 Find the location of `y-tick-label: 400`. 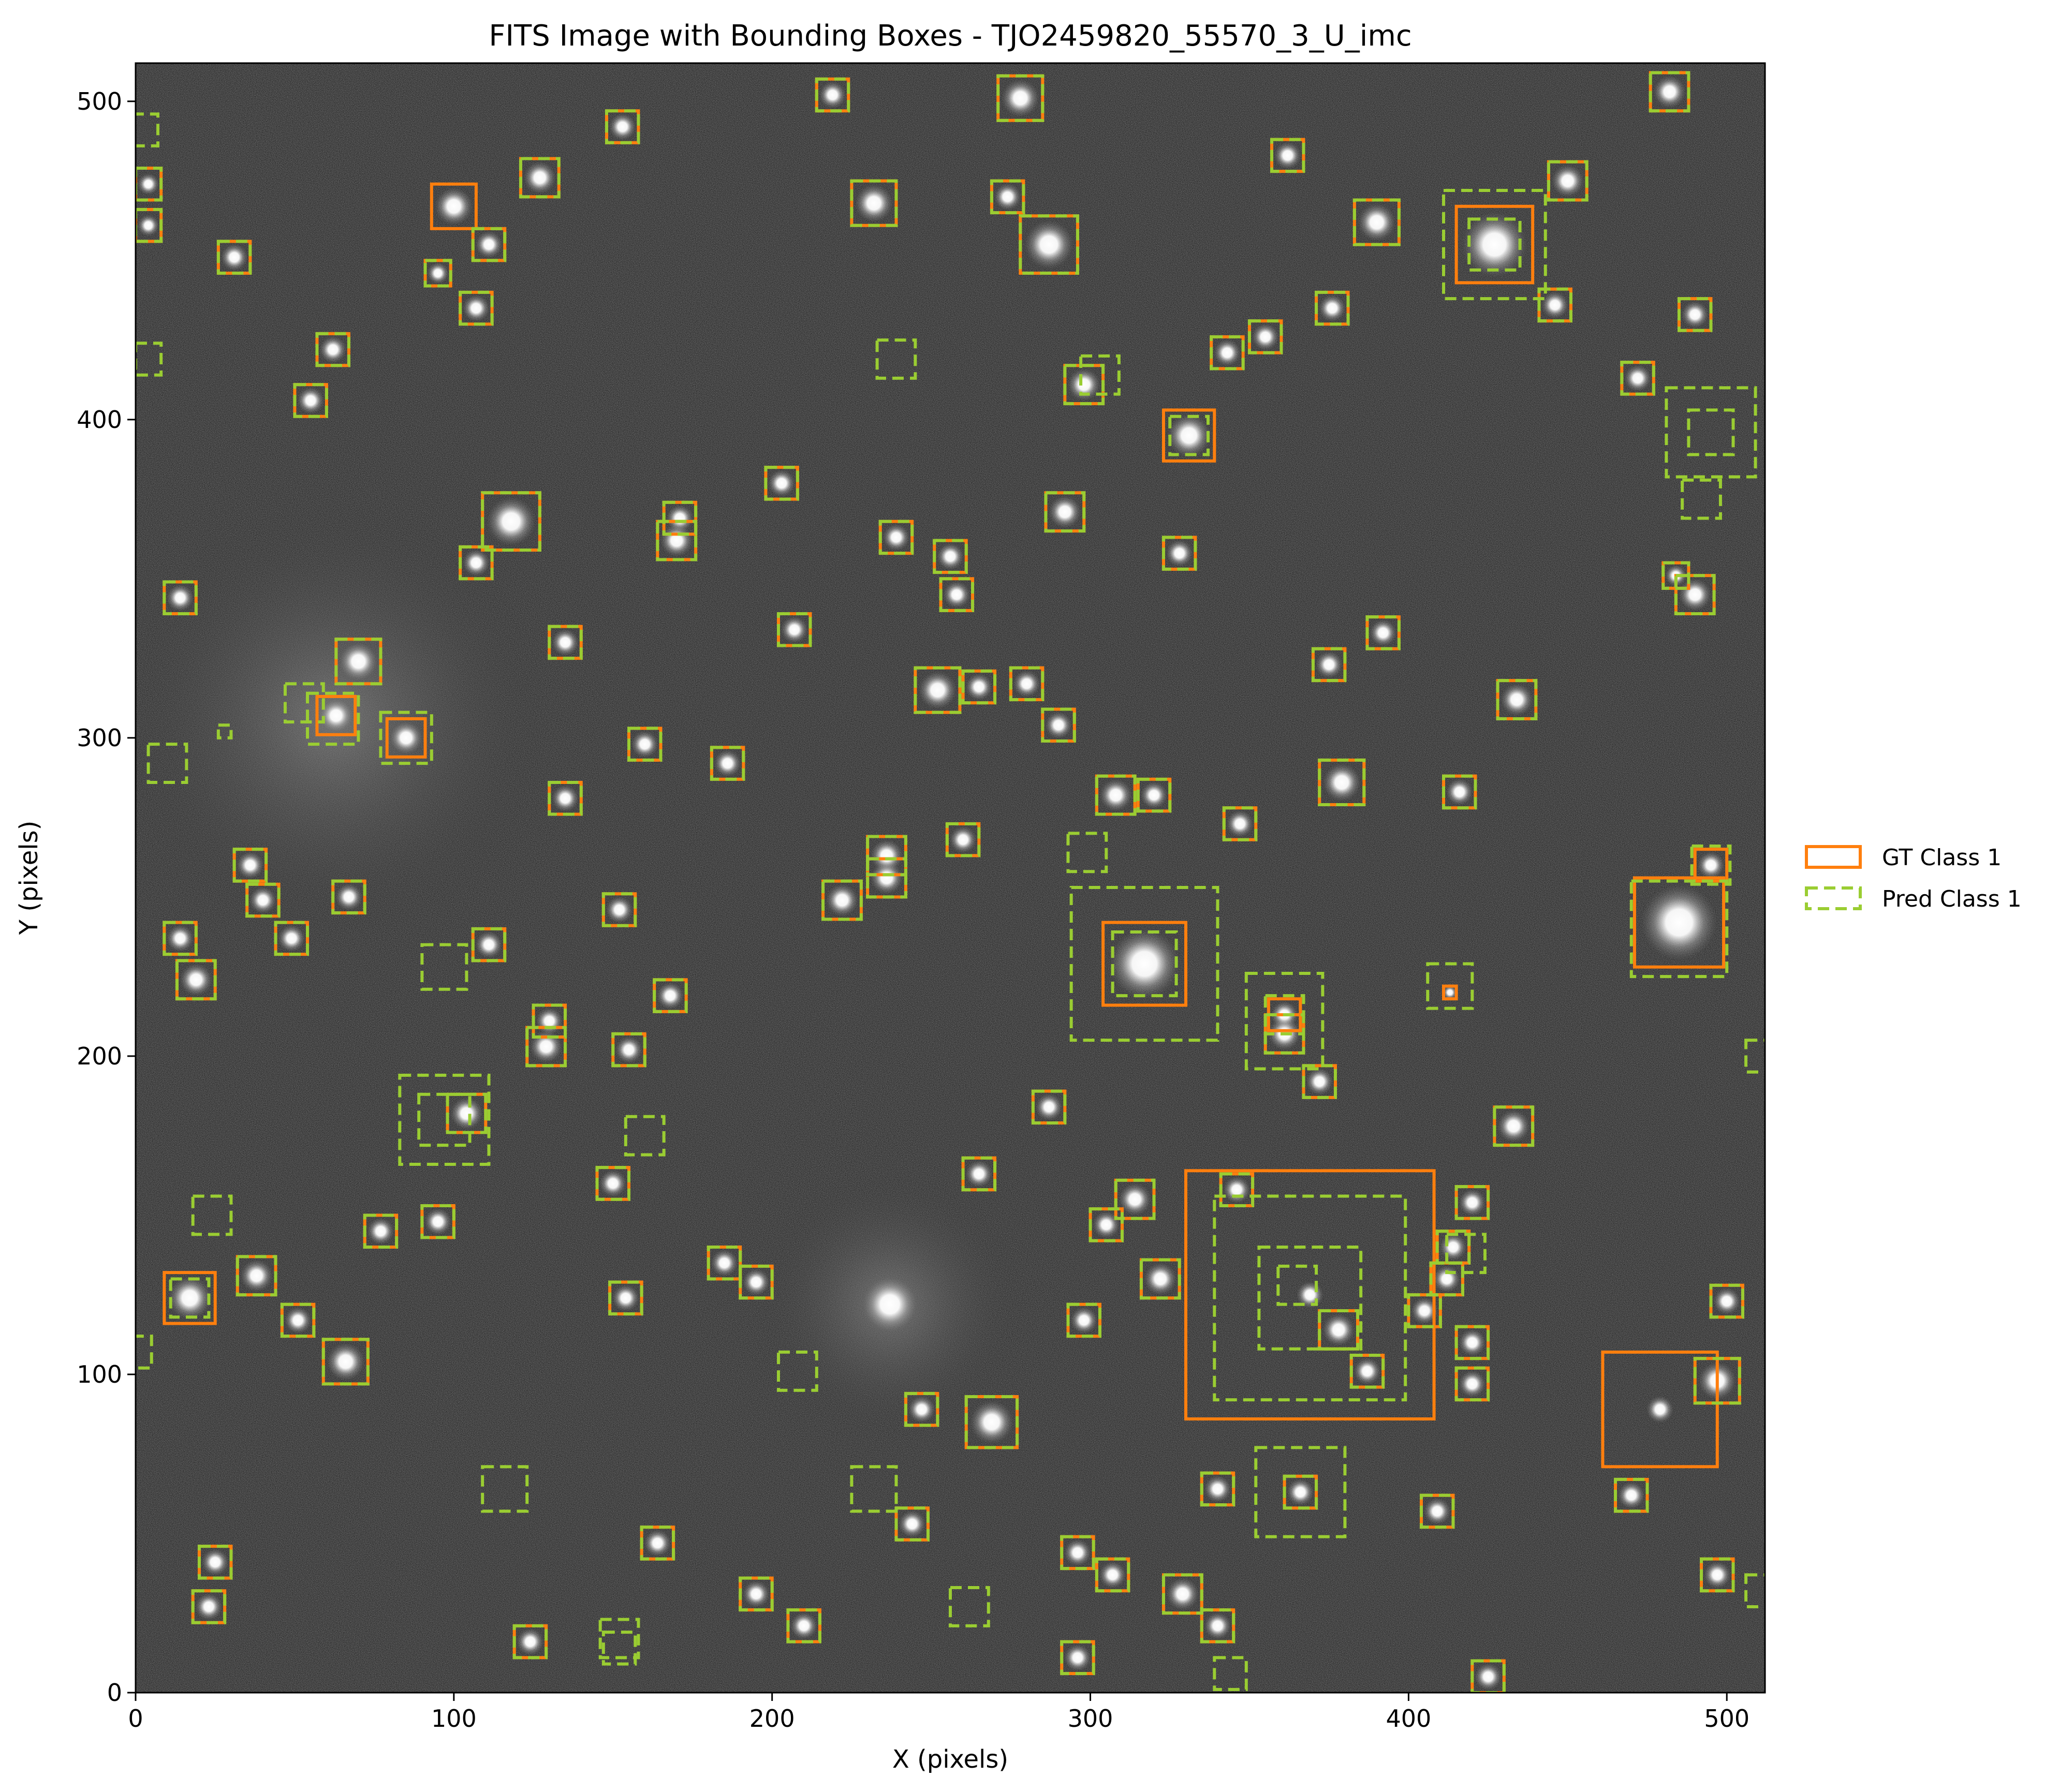

y-tick-label: 400 is located at coordinates (100, 420).